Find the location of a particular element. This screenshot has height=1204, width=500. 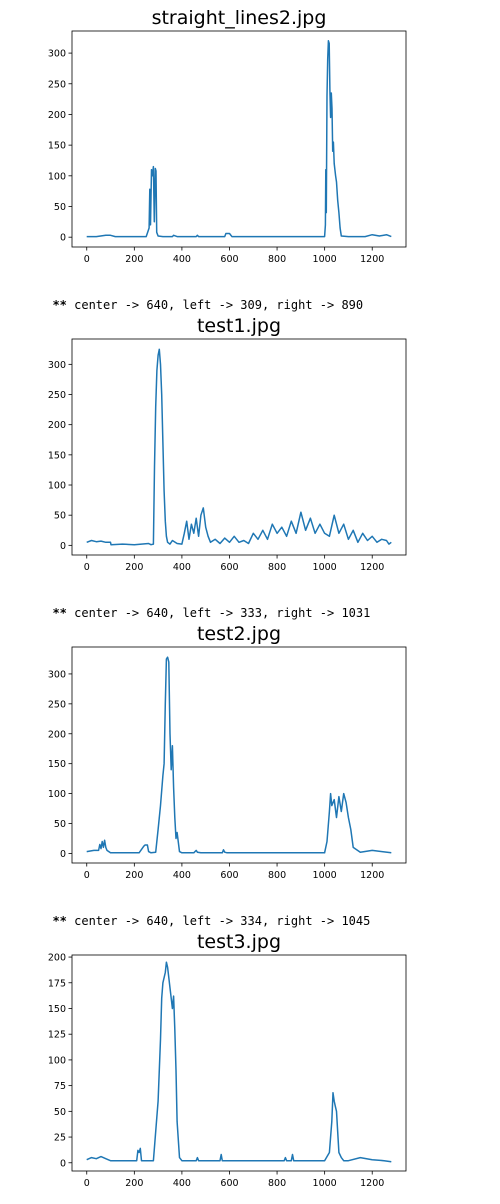

y-tick-label: 125 is located at coordinates (57, 1035).